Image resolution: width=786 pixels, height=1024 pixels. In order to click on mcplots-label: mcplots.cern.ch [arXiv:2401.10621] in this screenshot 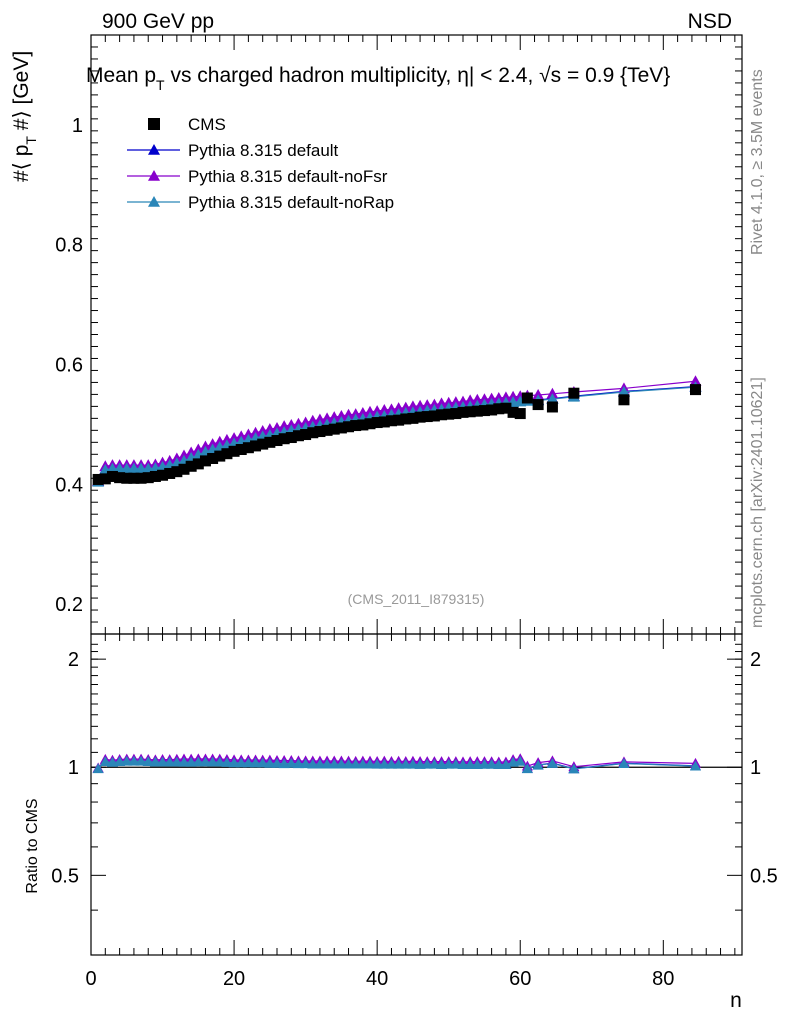, I will do `click(757, 502)`.